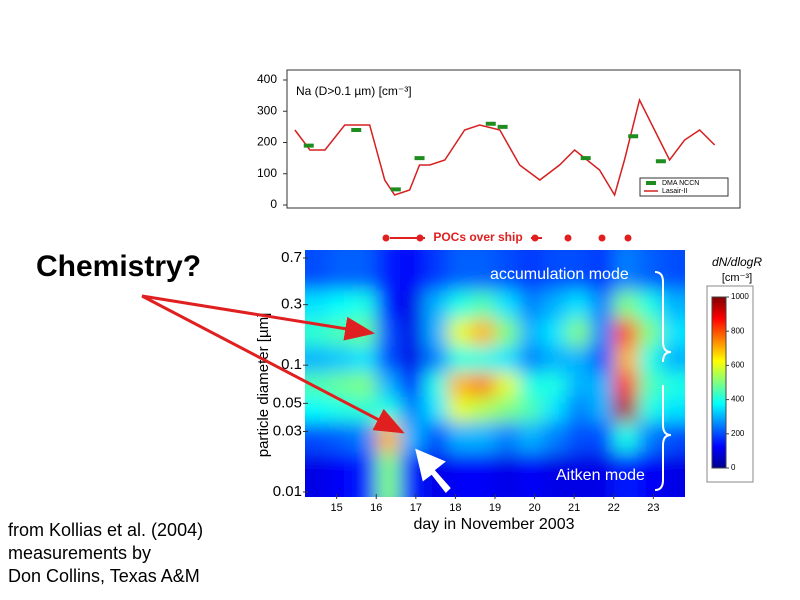 The height and width of the screenshot is (600, 800). Describe the element at coordinates (733, 467) in the screenshot. I see `colorbar-tick-label: 0` at that location.